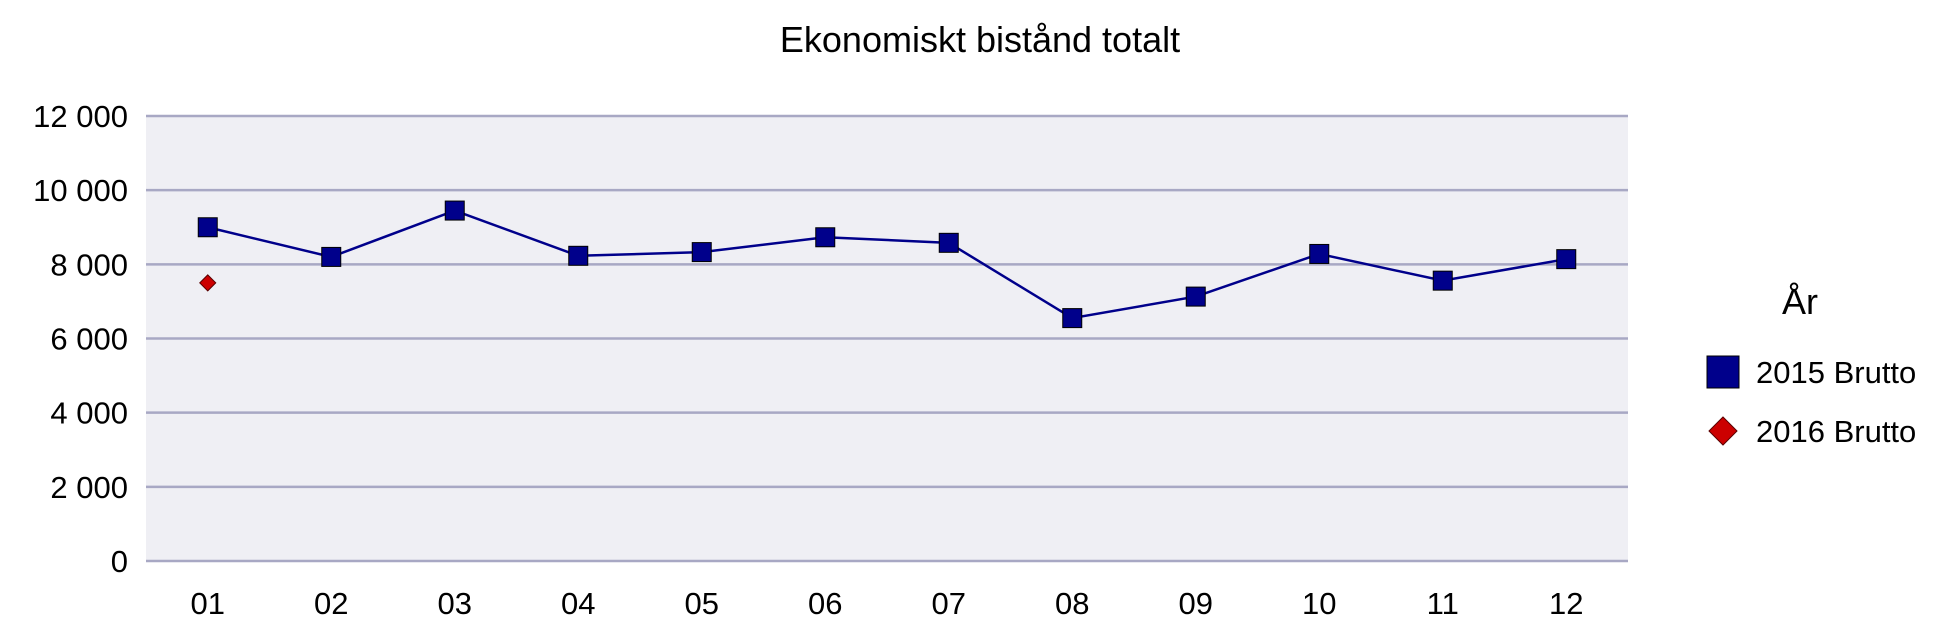 The height and width of the screenshot is (640, 1953). I want to click on x-tick-label: 06, so click(825, 603).